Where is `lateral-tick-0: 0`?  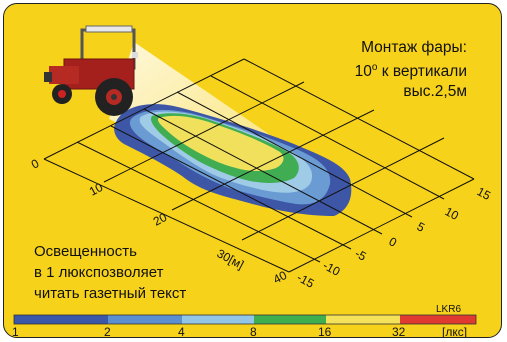
lateral-tick-0: 0 is located at coordinates (393, 242).